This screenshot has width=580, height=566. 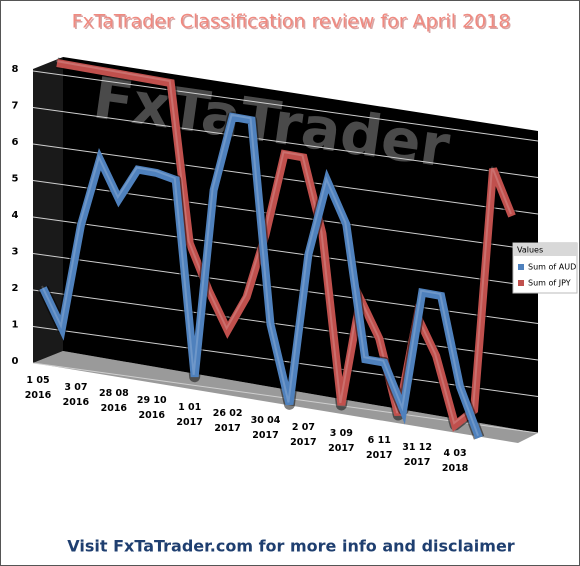 What do you see at coordinates (417, 454) in the screenshot?
I see `x-tick-label: 31 12 2017` at bounding box center [417, 454].